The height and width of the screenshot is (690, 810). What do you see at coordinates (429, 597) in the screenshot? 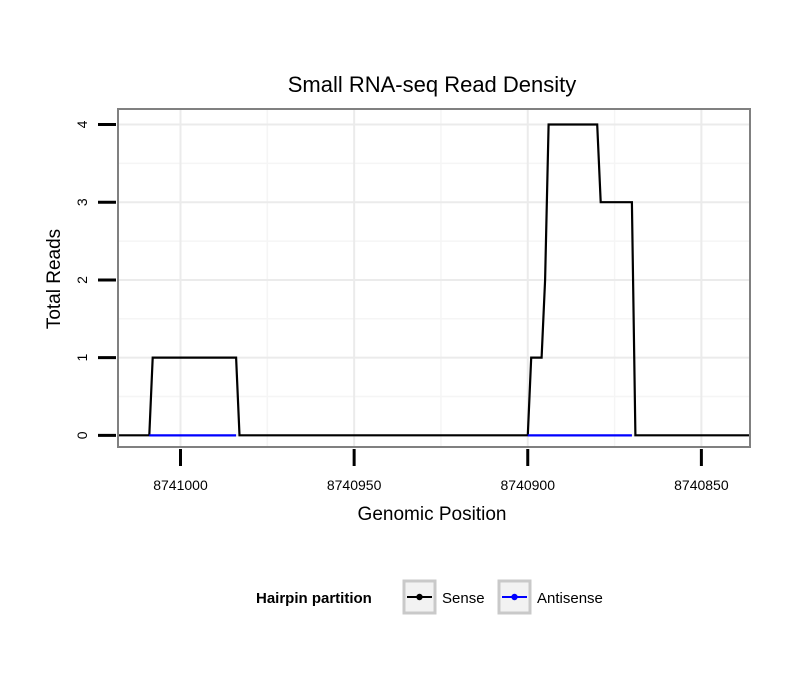
I see `legend: Hairpin partition Sense Antisense` at bounding box center [429, 597].